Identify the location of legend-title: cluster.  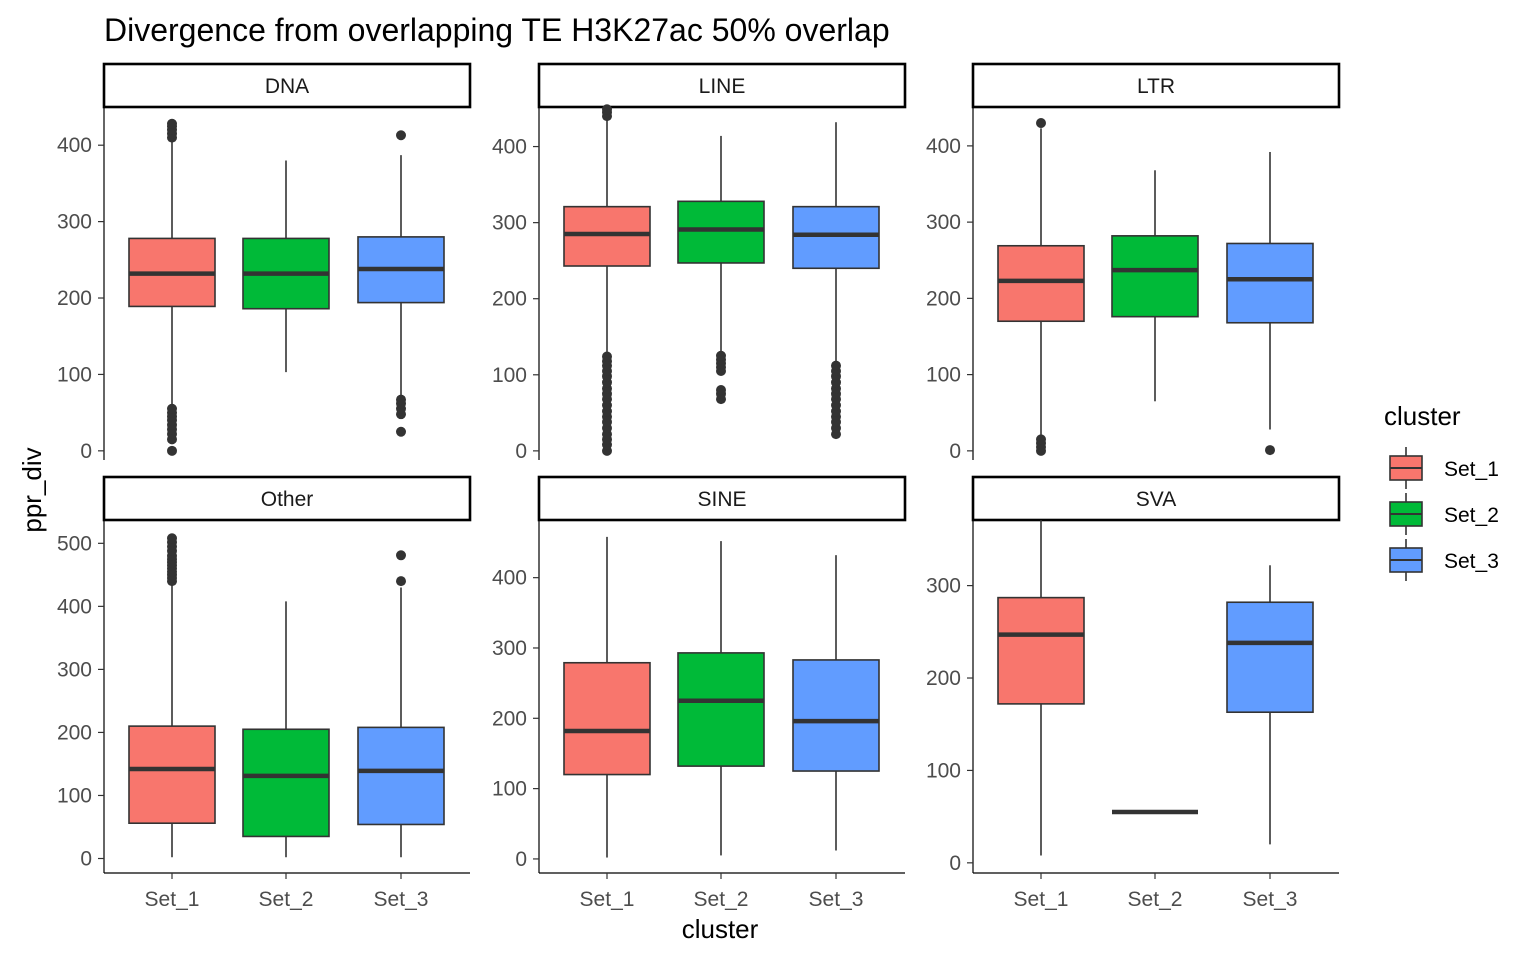
(1422, 416).